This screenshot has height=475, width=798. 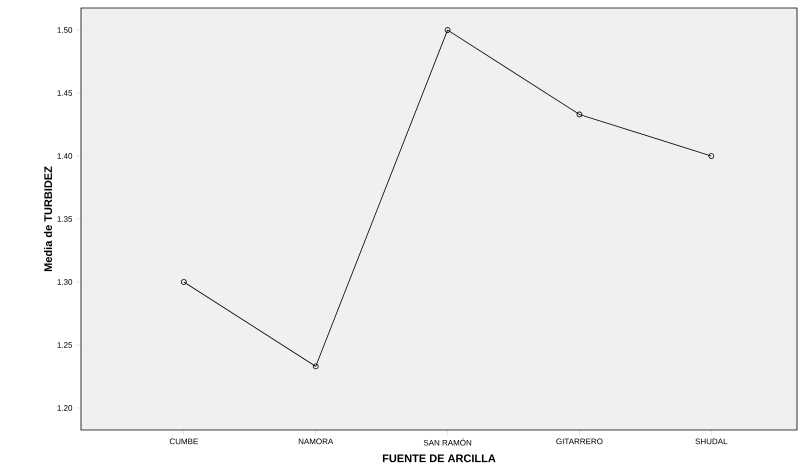 What do you see at coordinates (184, 441) in the screenshot?
I see `x-tick-label: CUMBE` at bounding box center [184, 441].